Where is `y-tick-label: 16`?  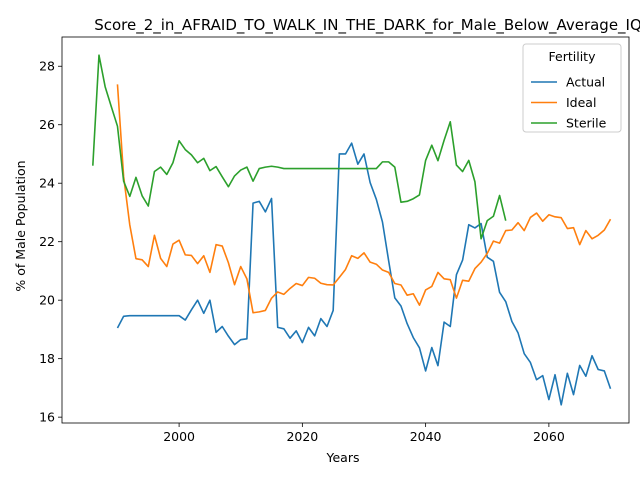
y-tick-label: 16 is located at coordinates (47, 417).